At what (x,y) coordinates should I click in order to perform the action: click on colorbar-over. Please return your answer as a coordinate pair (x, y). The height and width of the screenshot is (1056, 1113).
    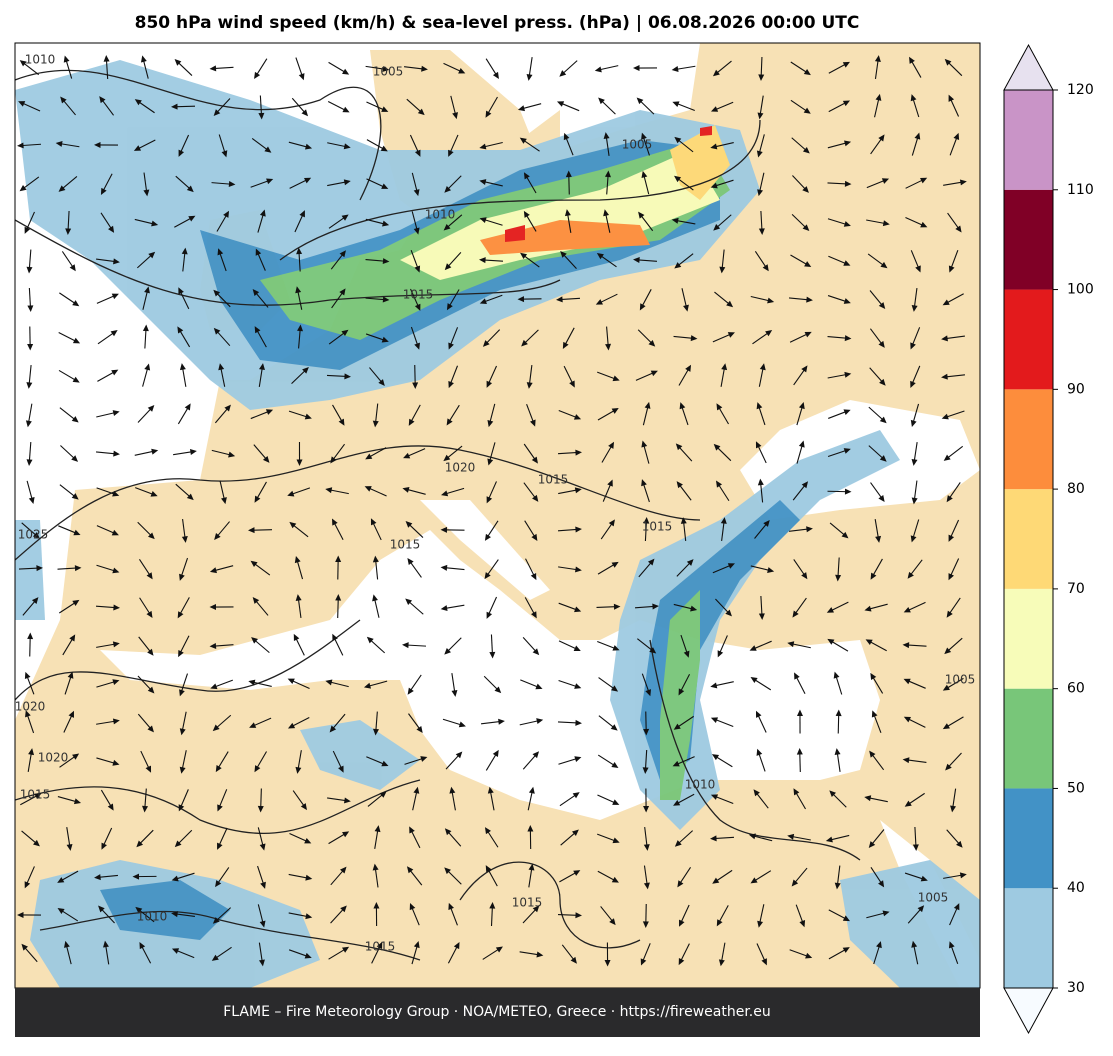
    Looking at the image, I should click on (1028, 67).